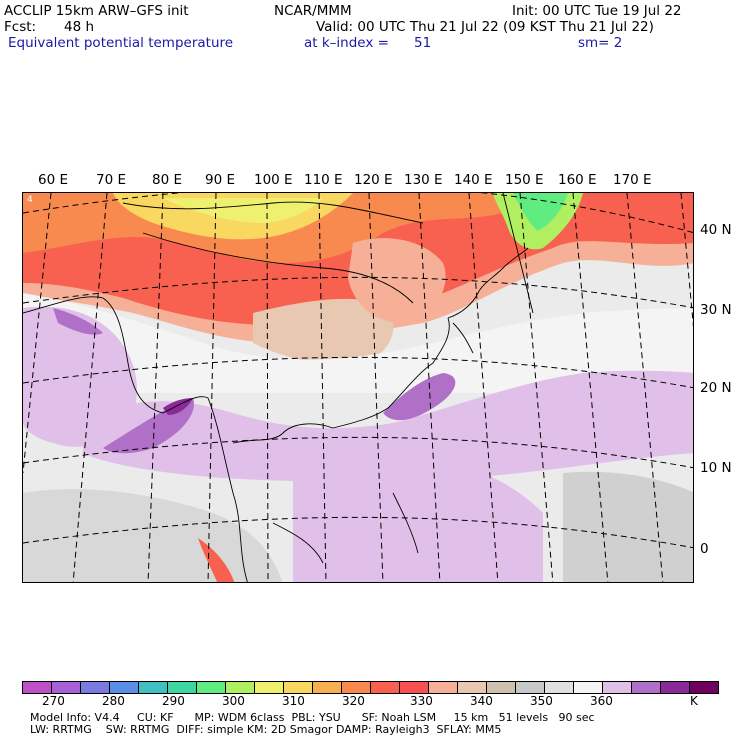 Image resolution: width=740 pixels, height=740 pixels. What do you see at coordinates (632, 180) in the screenshot?
I see `lon-label: 170 E` at bounding box center [632, 180].